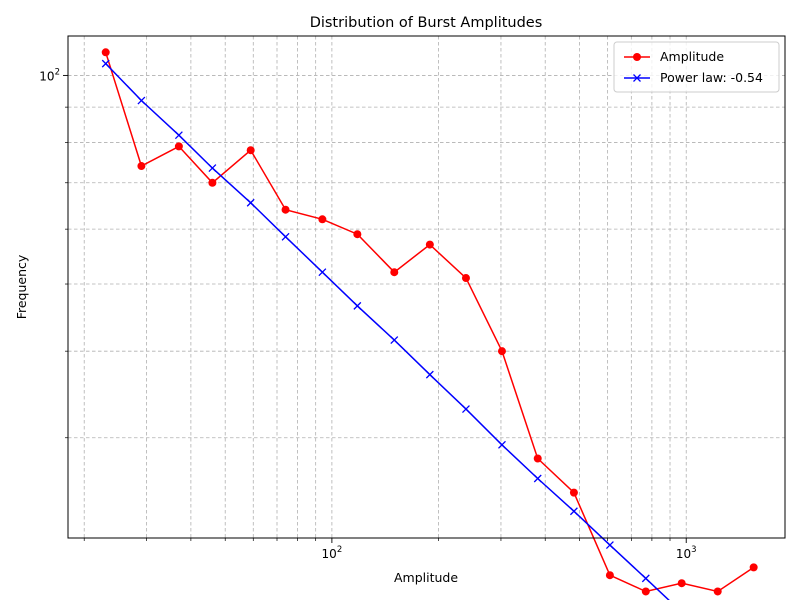 The image size is (800, 600). Describe the element at coordinates (339, 550) in the screenshot. I see `x-tick-label-exponent: 2` at that location.